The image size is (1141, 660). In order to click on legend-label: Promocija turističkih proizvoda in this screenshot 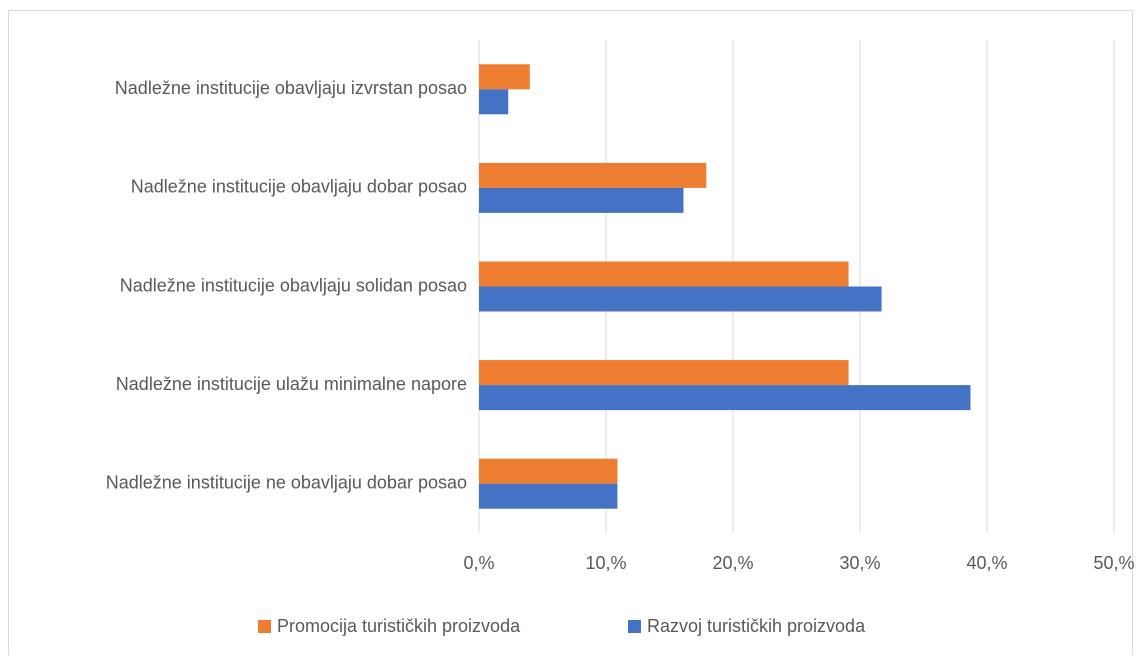, I will do `click(399, 626)`.